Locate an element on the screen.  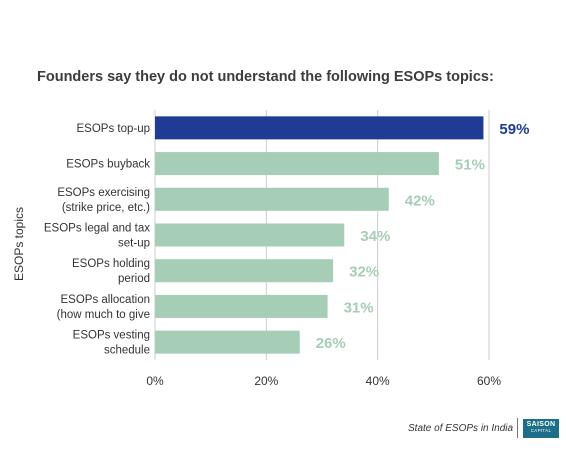
footer-divider is located at coordinates (517, 428).